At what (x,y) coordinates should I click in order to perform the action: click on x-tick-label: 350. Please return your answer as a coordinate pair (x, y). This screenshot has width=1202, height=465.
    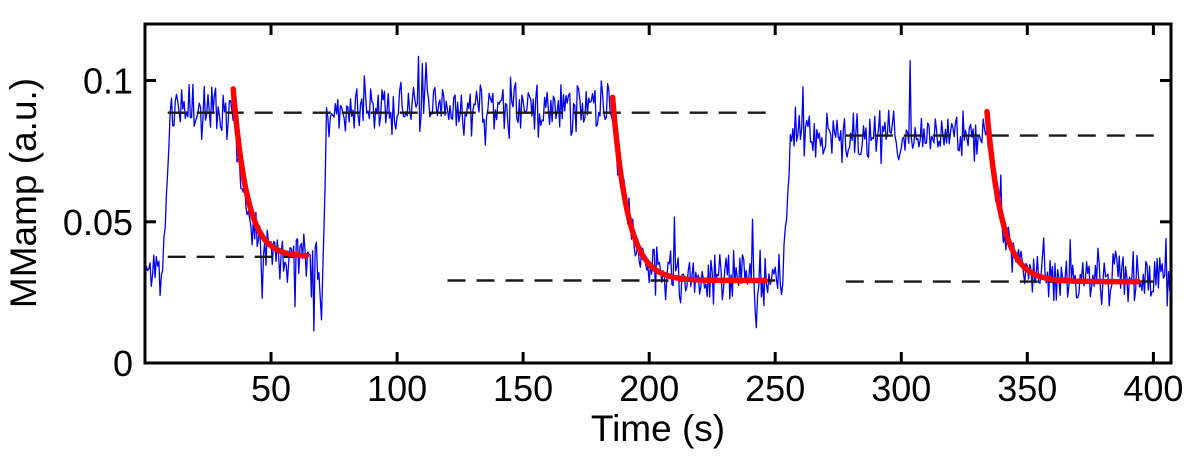
    Looking at the image, I should click on (1027, 388).